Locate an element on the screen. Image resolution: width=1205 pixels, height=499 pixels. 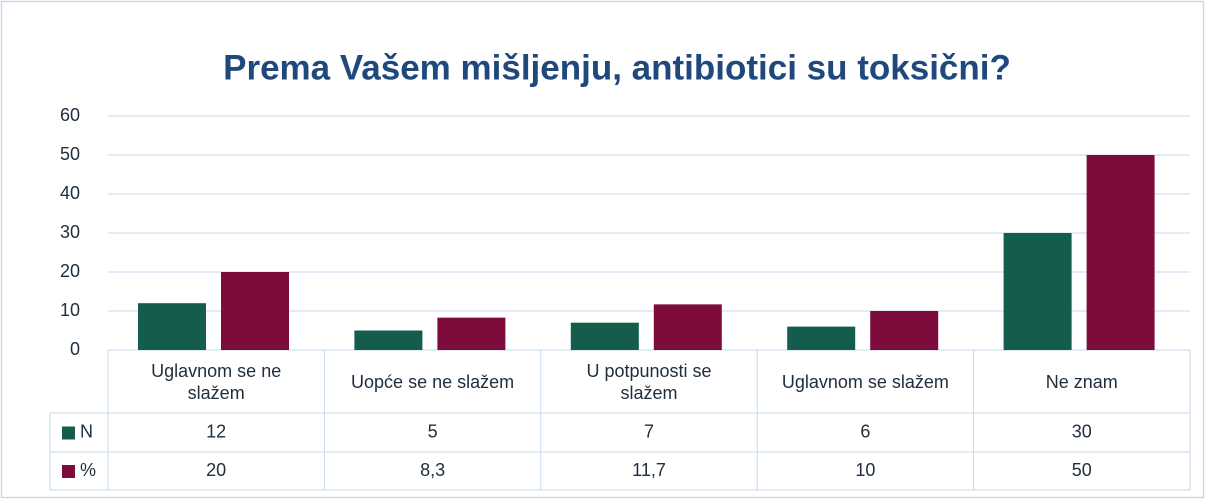
x-tick-label: U potpunosti se slažem is located at coordinates (649, 381).